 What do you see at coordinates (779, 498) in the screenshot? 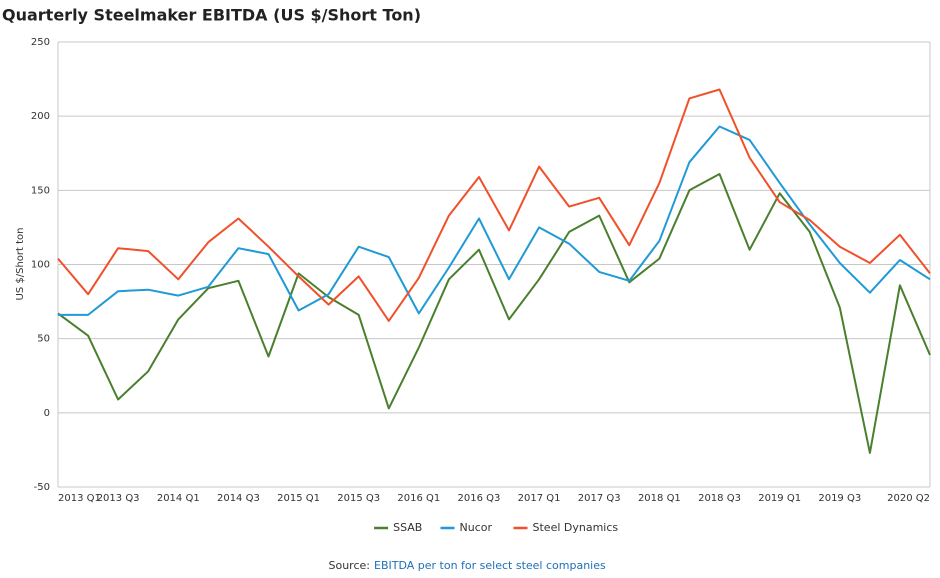
I see `x-tick-label: 2019 Q1` at bounding box center [779, 498].